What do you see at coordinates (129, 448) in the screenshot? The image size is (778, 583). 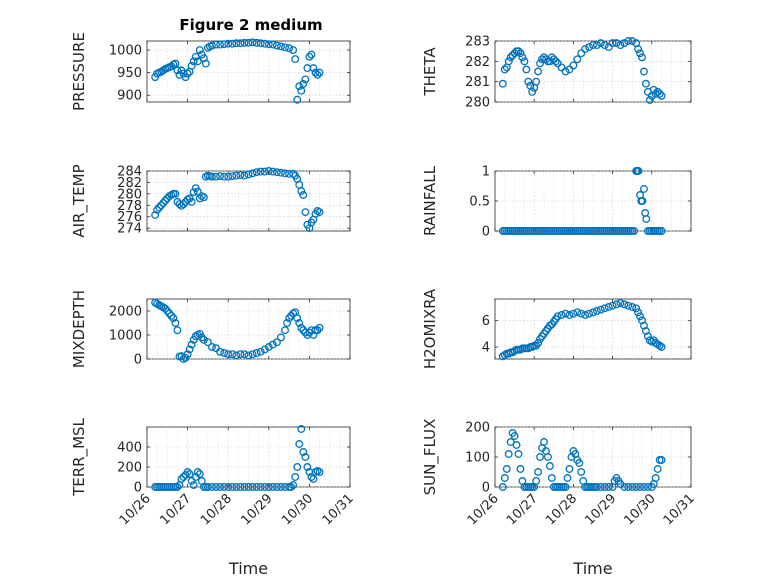 I see `y-tick-label: 400` at bounding box center [129, 448].